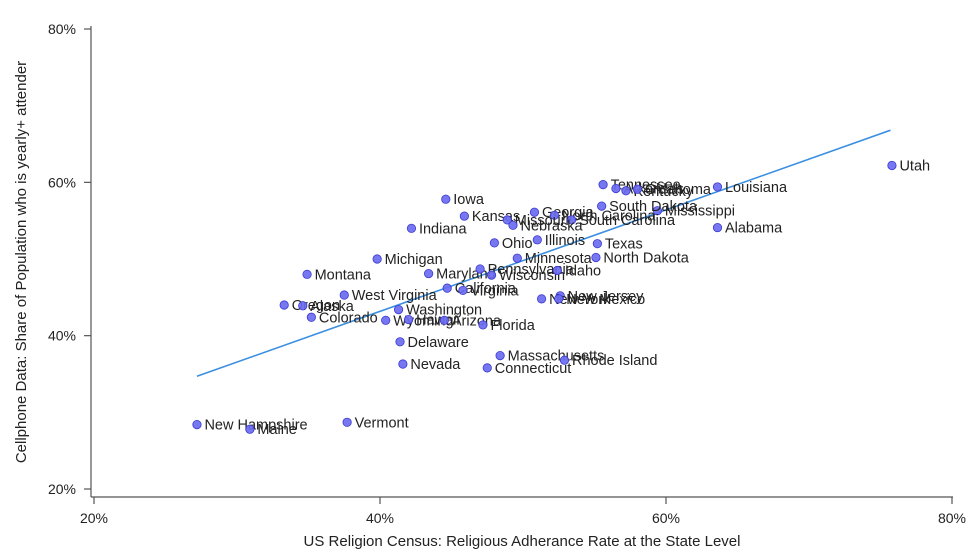 This screenshot has height=552, width=975. I want to click on data-point: Pennsylvania, so click(525, 270).